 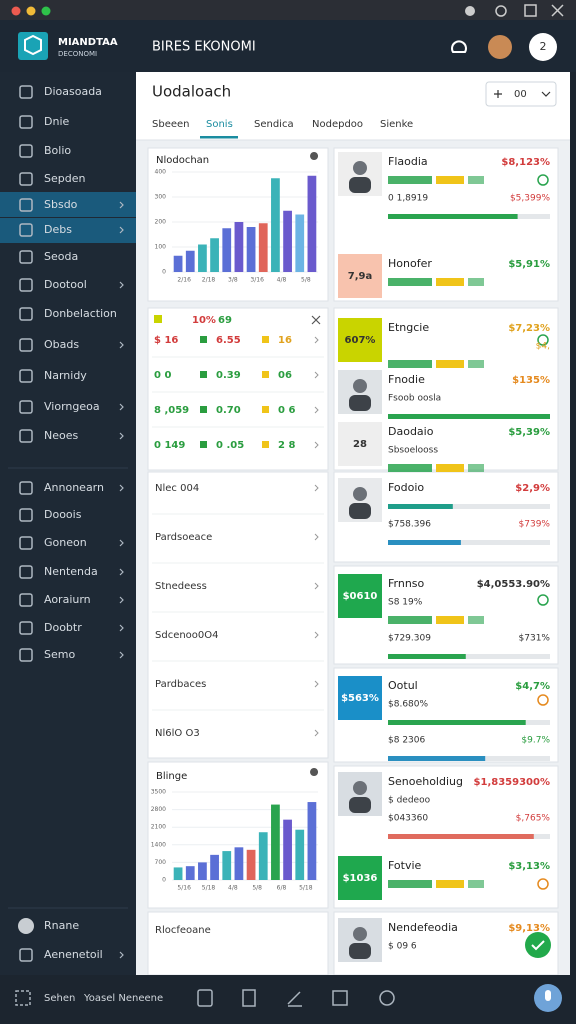 I want to click on sidebar-item: Dnie, so click(x=56, y=121).